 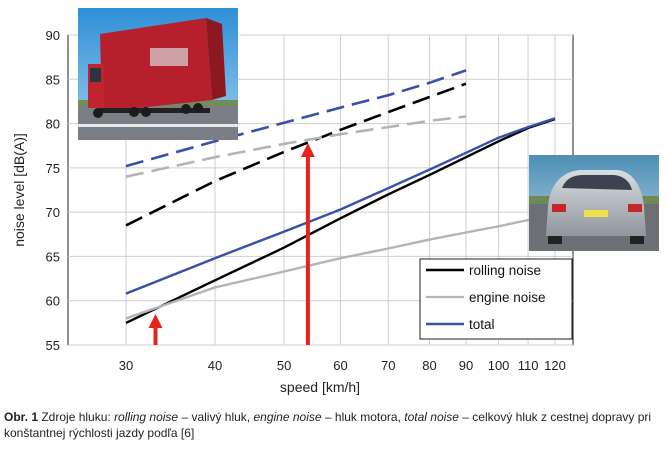 I want to click on caption-term-total: total noise, so click(x=431, y=417).